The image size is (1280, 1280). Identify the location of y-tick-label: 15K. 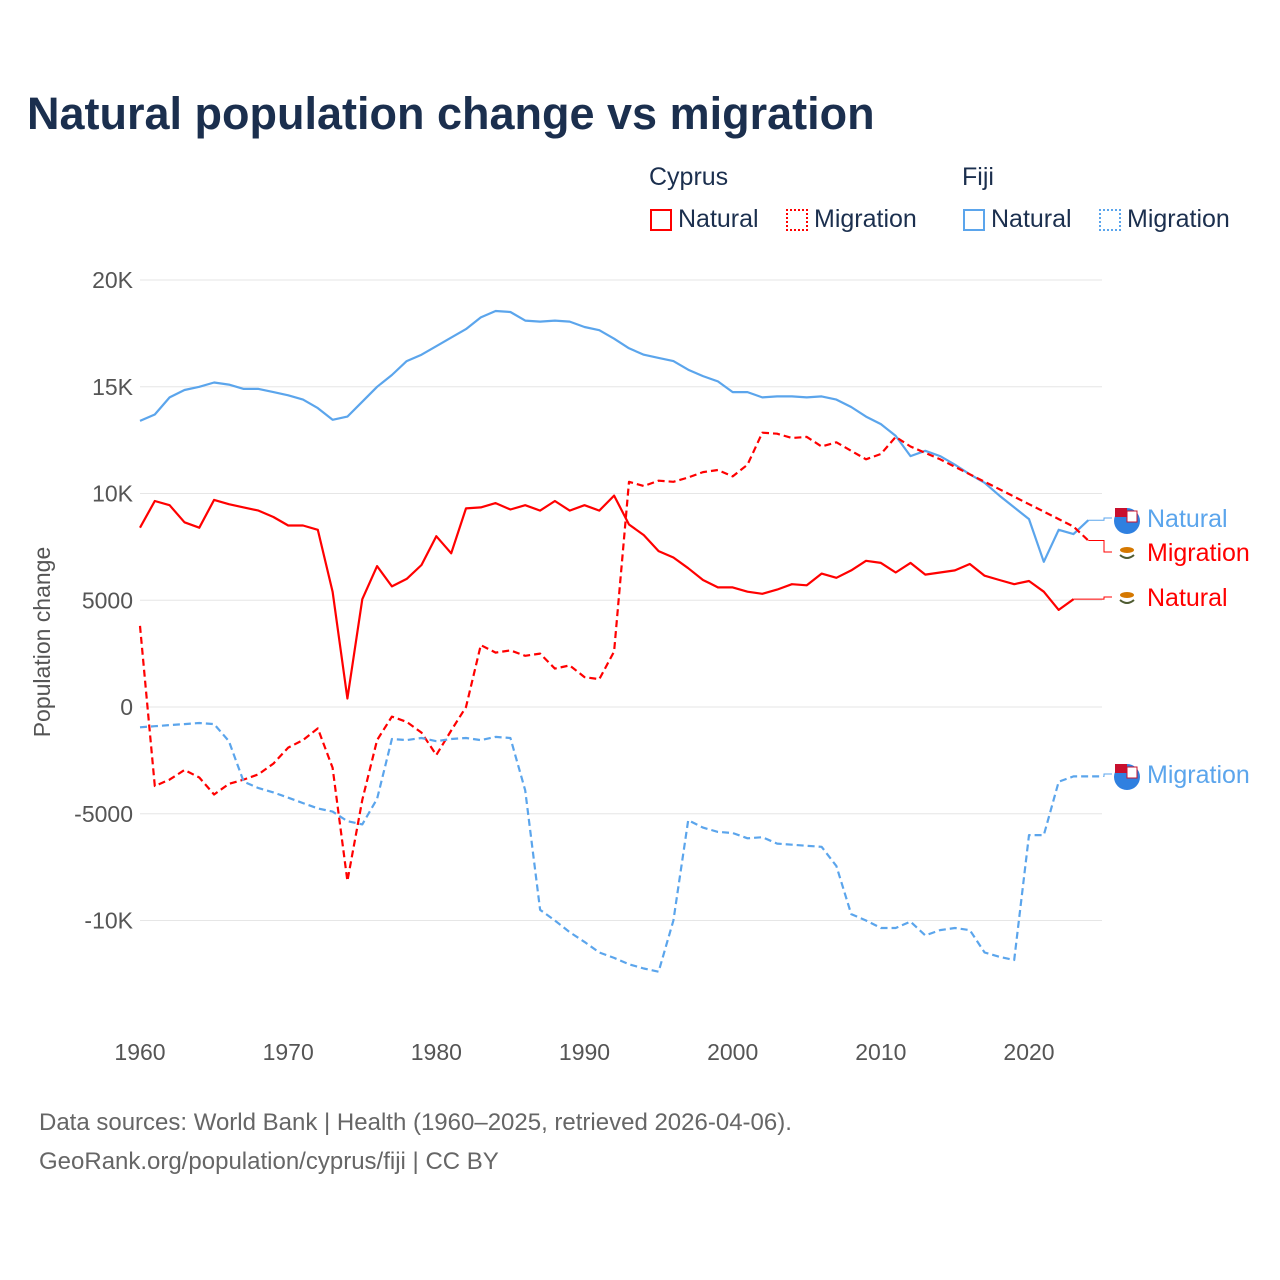
(113, 387).